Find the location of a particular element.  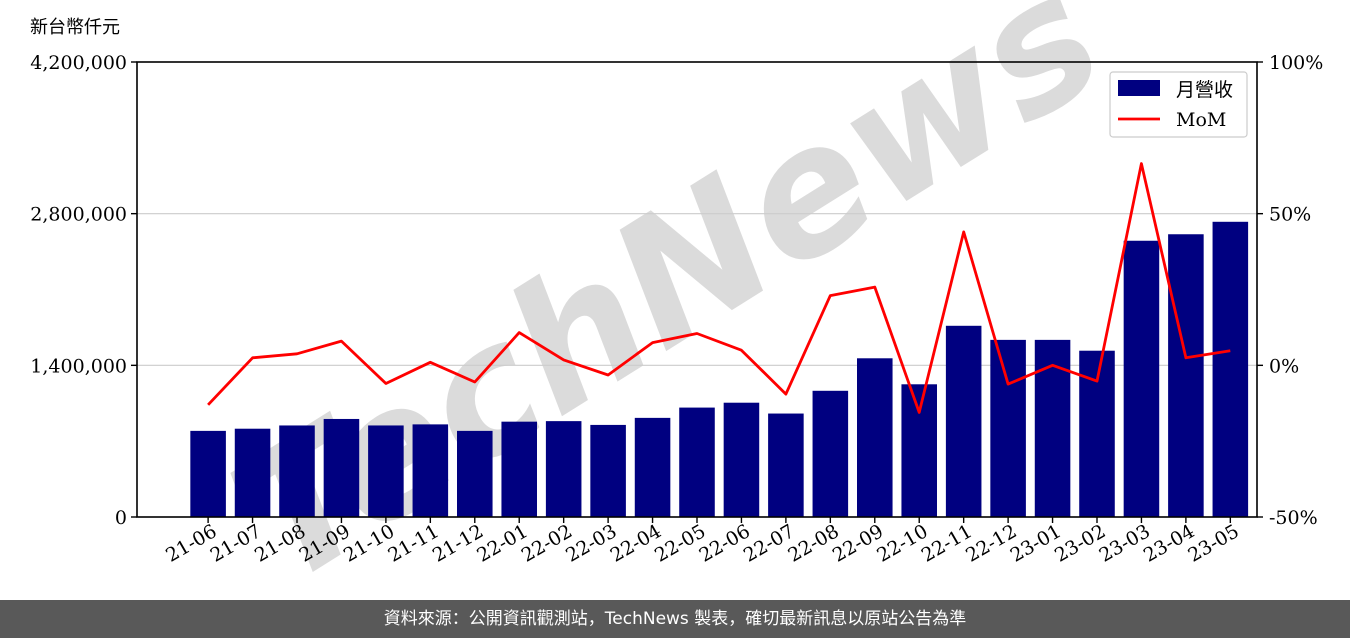

x-tick-label: 22-08 is located at coordinates (813, 543).